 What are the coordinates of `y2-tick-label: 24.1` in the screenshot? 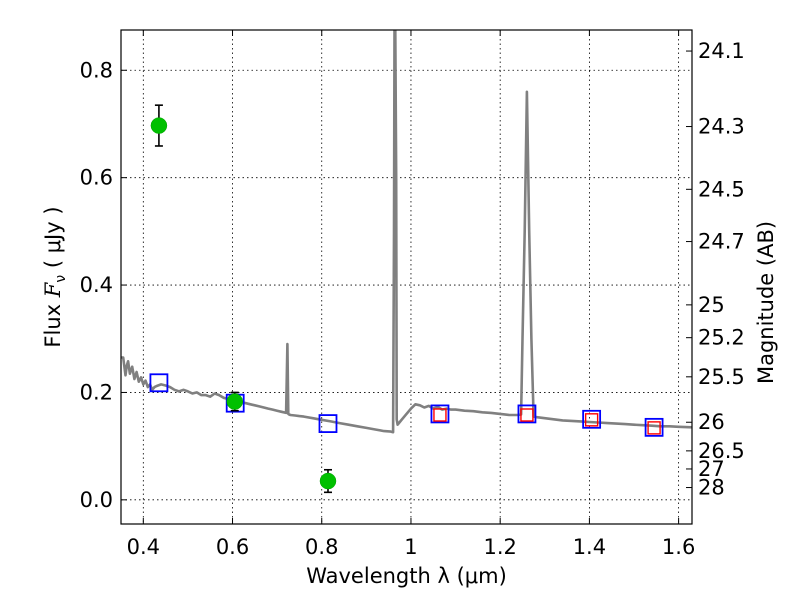 It's located at (721, 51).